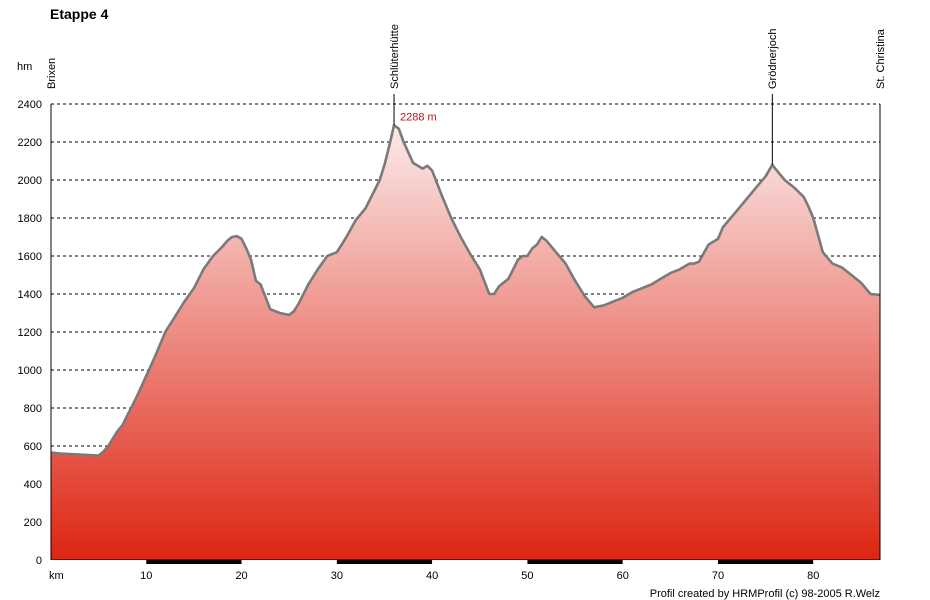 Image resolution: width=930 pixels, height=600 pixels. Describe the element at coordinates (395, 56) in the screenshot. I see `waypoint-label: Schlüterhütte` at that location.